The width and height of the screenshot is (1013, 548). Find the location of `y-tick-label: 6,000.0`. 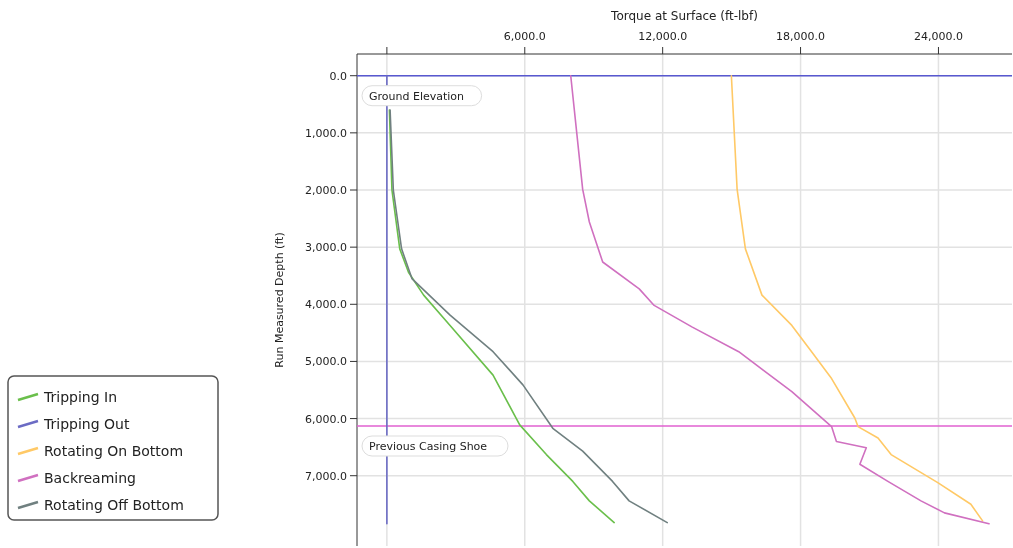

y-tick-label: 6,000.0 is located at coordinates (326, 419).